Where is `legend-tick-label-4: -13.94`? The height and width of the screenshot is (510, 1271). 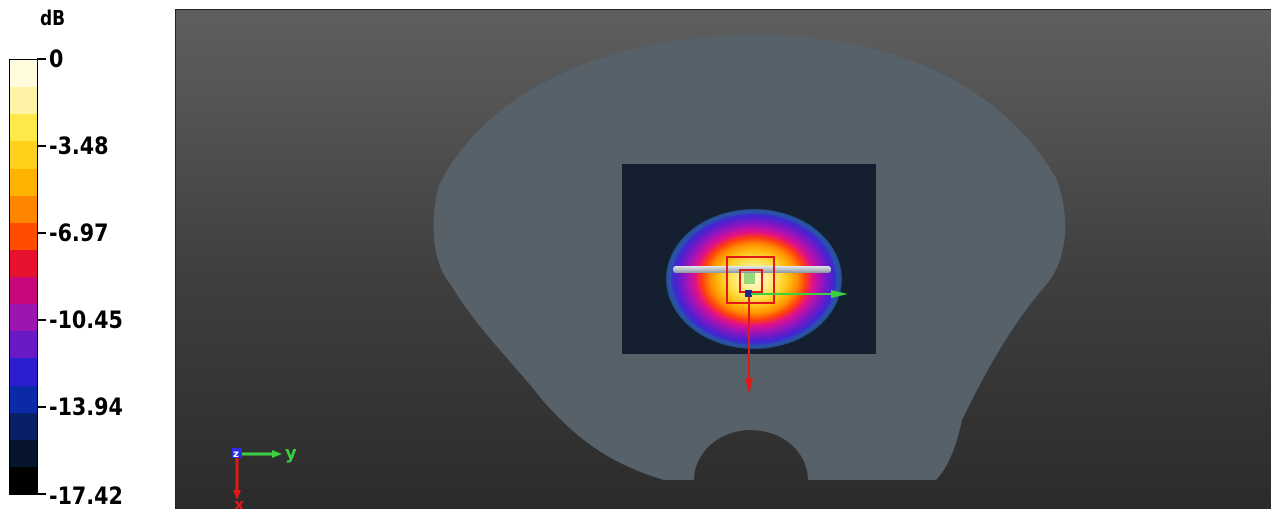
legend-tick-label-4: -13.94 is located at coordinates (86, 407).